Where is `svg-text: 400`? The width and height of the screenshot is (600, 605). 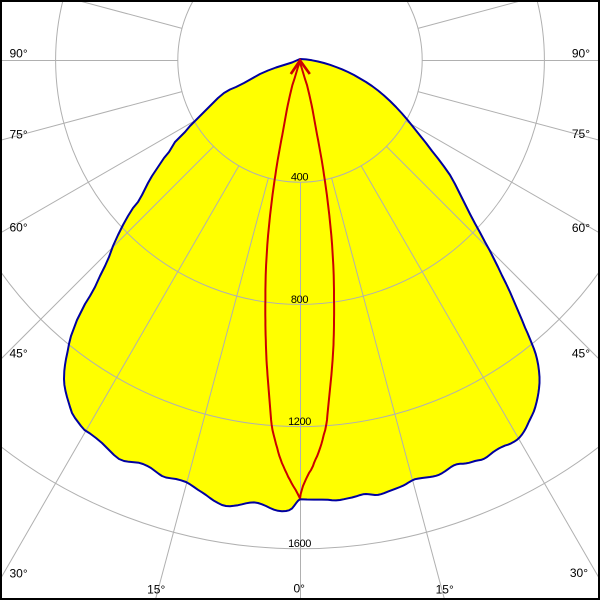
svg-text: 400 is located at coordinates (299, 178).